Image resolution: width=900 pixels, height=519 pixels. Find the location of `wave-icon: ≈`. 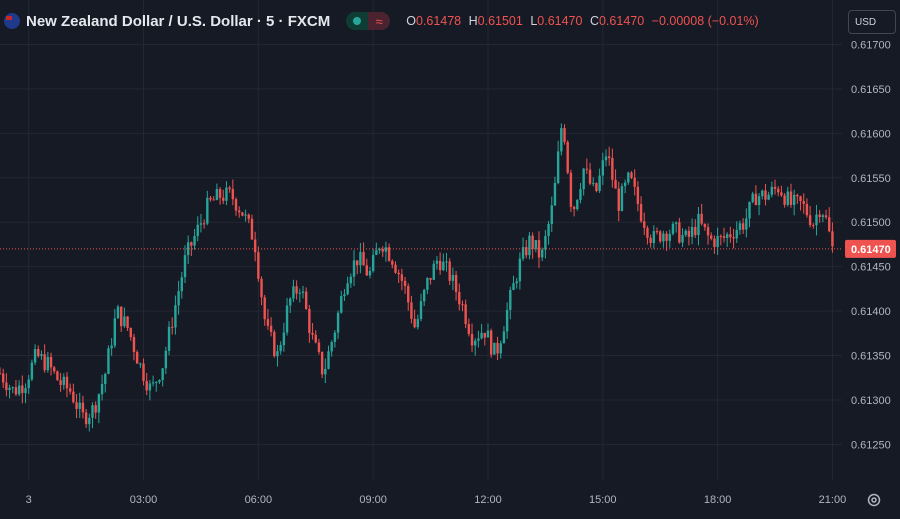

wave-icon: ≈ is located at coordinates (379, 21).